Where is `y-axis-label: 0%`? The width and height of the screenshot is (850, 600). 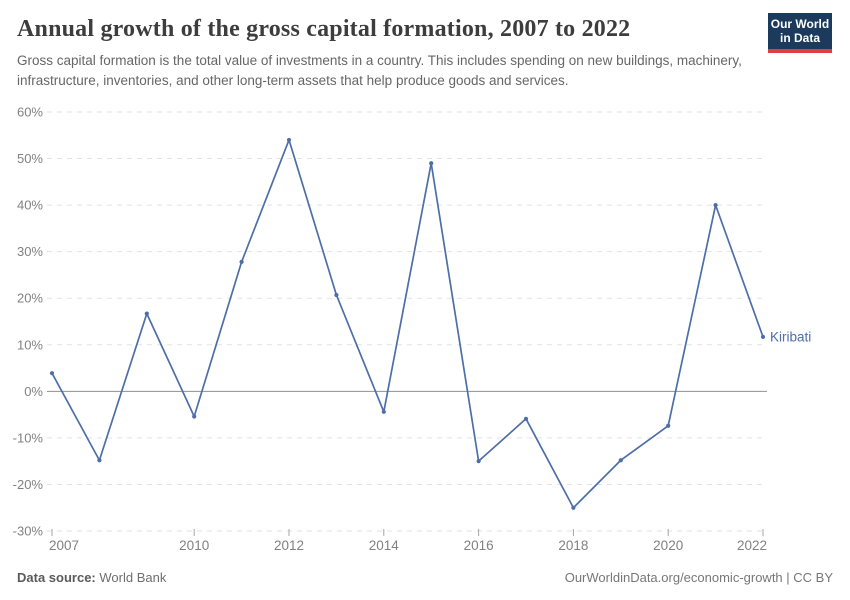 y-axis-label: 0% is located at coordinates (33, 391).